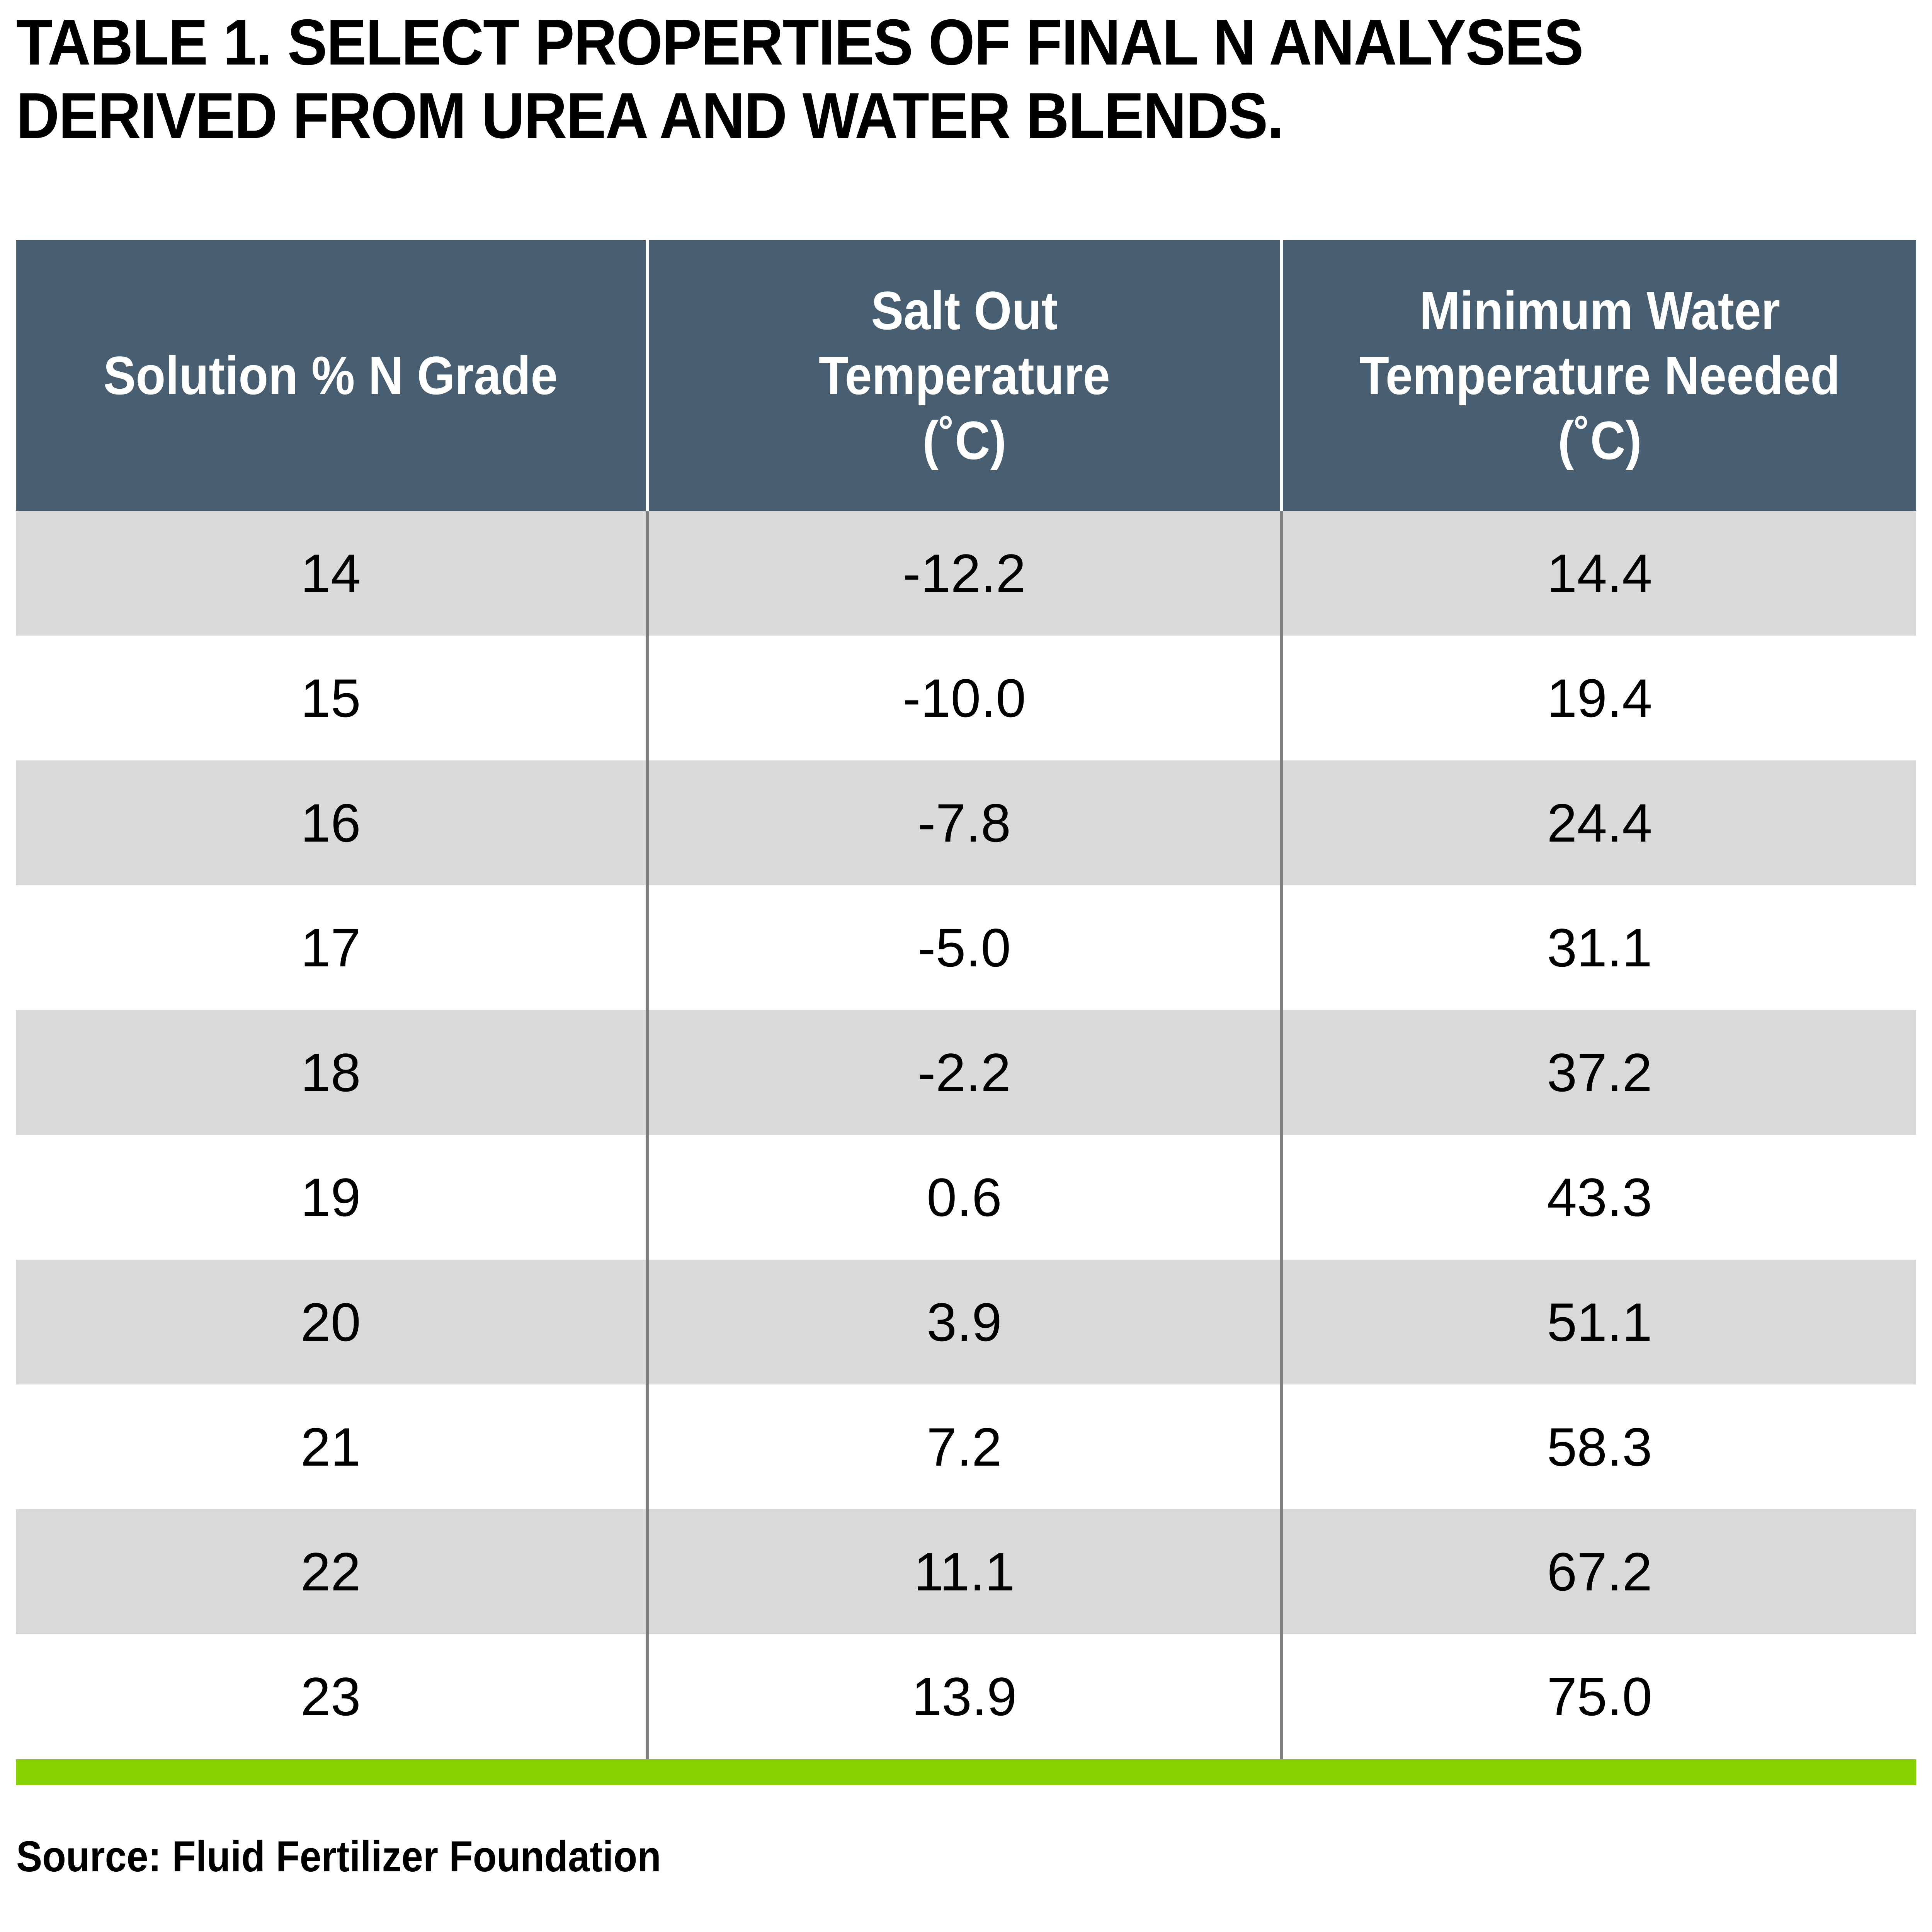  Describe the element at coordinates (339, 1856) in the screenshot. I see `source-note: Source: Fluid Fertilizer Foundation` at that location.